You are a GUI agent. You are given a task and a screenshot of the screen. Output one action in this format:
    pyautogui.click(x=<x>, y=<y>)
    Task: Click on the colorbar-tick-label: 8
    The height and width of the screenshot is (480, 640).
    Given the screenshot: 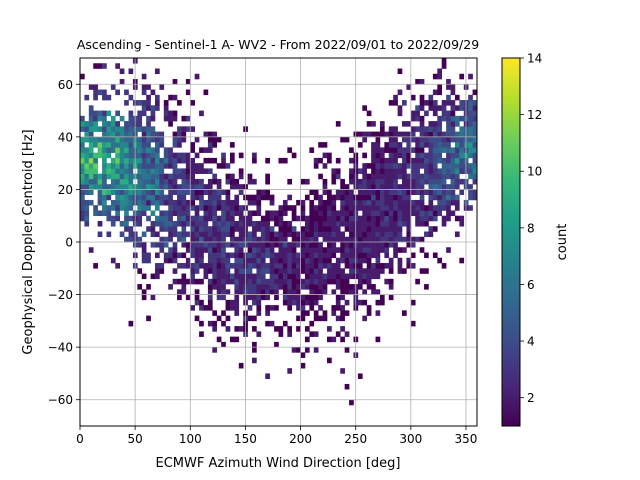 What is the action you would take?
    pyautogui.click(x=531, y=228)
    